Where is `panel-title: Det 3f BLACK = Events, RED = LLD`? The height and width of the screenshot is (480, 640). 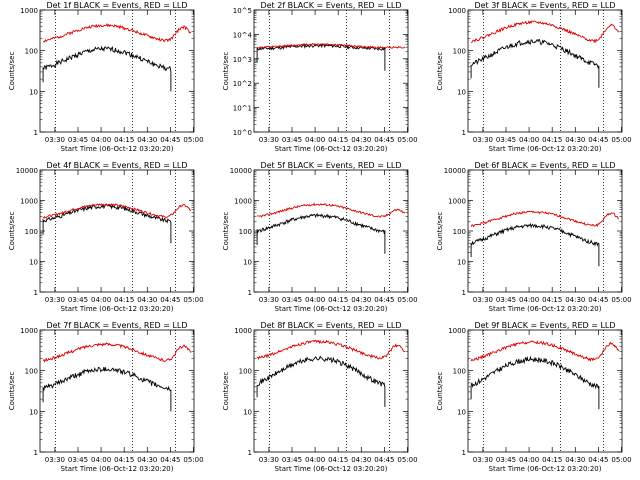
panel-title: Det 3f BLACK = Events, RED = LLD is located at coordinates (544, 5).